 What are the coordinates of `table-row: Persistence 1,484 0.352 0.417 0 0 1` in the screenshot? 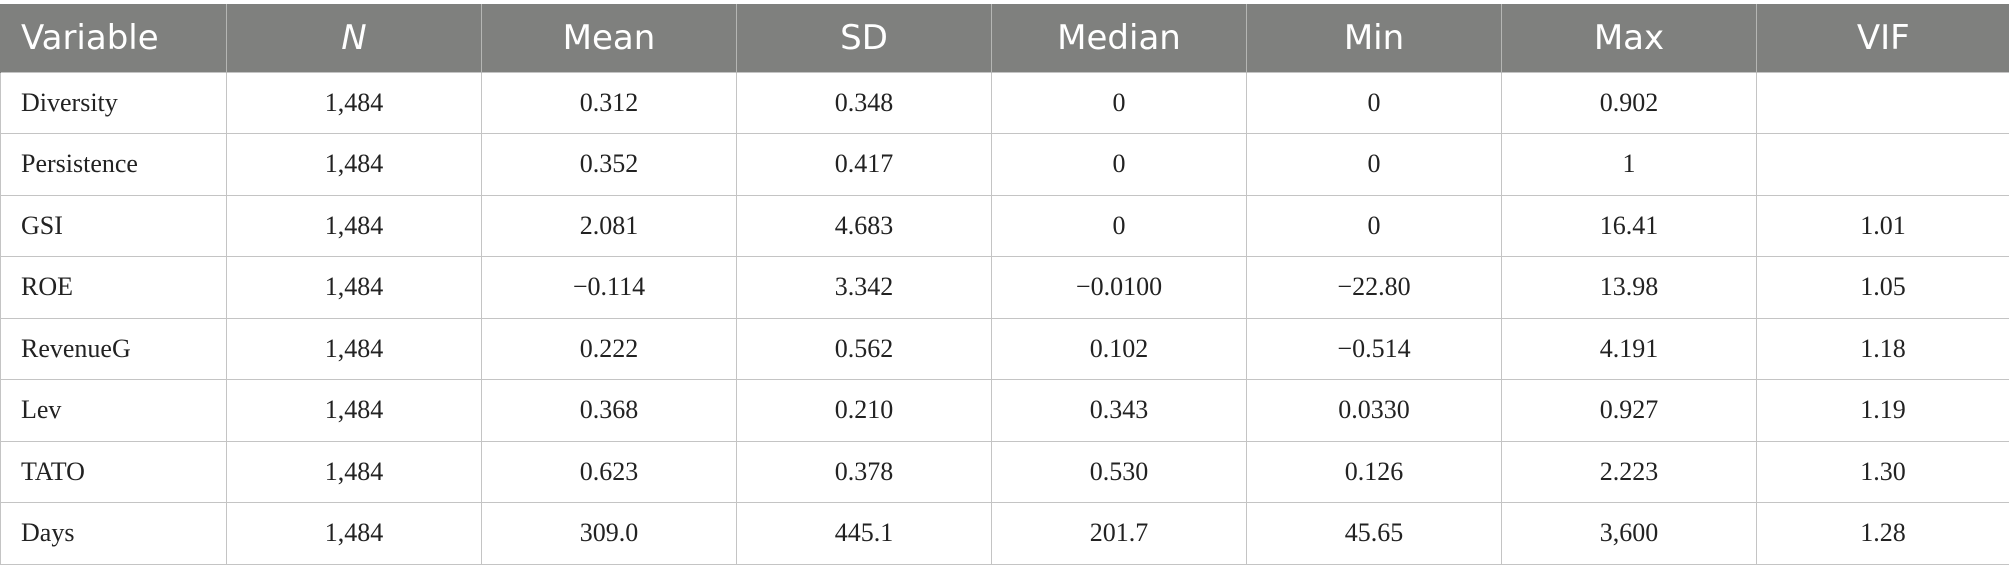 It's located at (1004, 164).